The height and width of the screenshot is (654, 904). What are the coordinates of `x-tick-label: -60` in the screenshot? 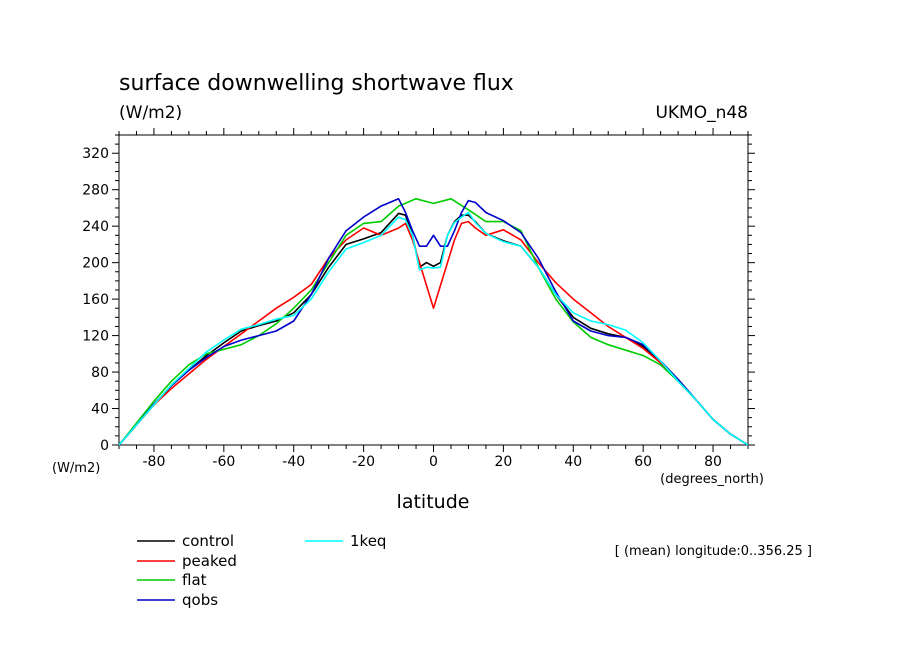 It's located at (223, 462).